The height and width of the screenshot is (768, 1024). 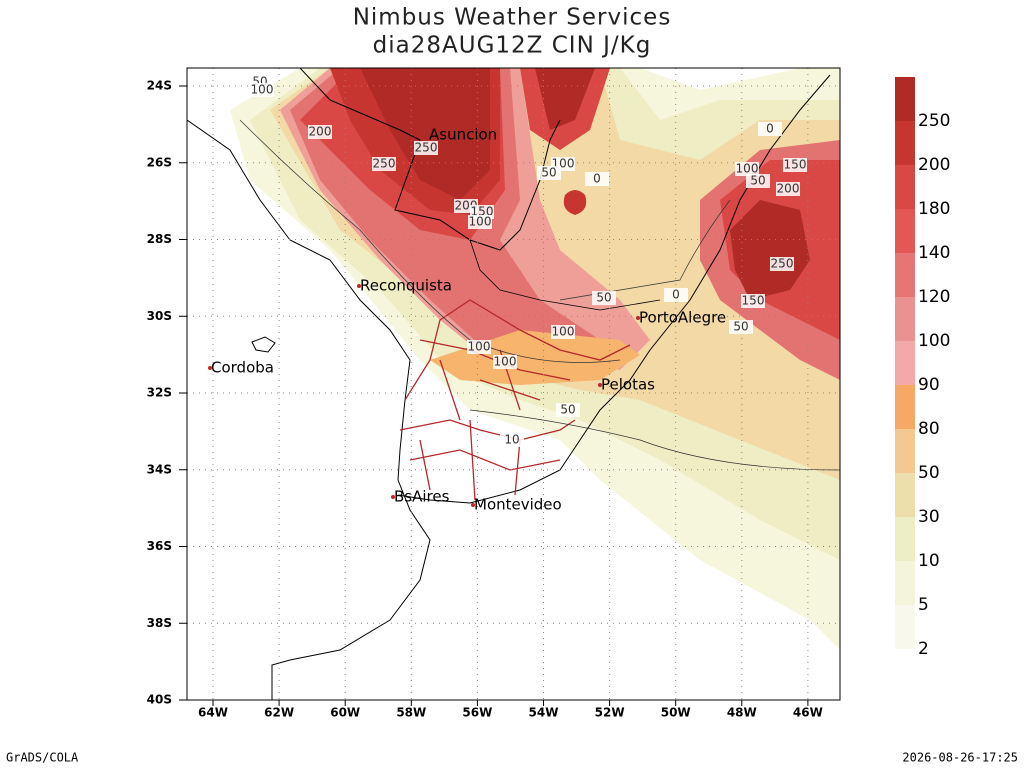 I want to click on colorbar-label: 10, so click(x=929, y=561).